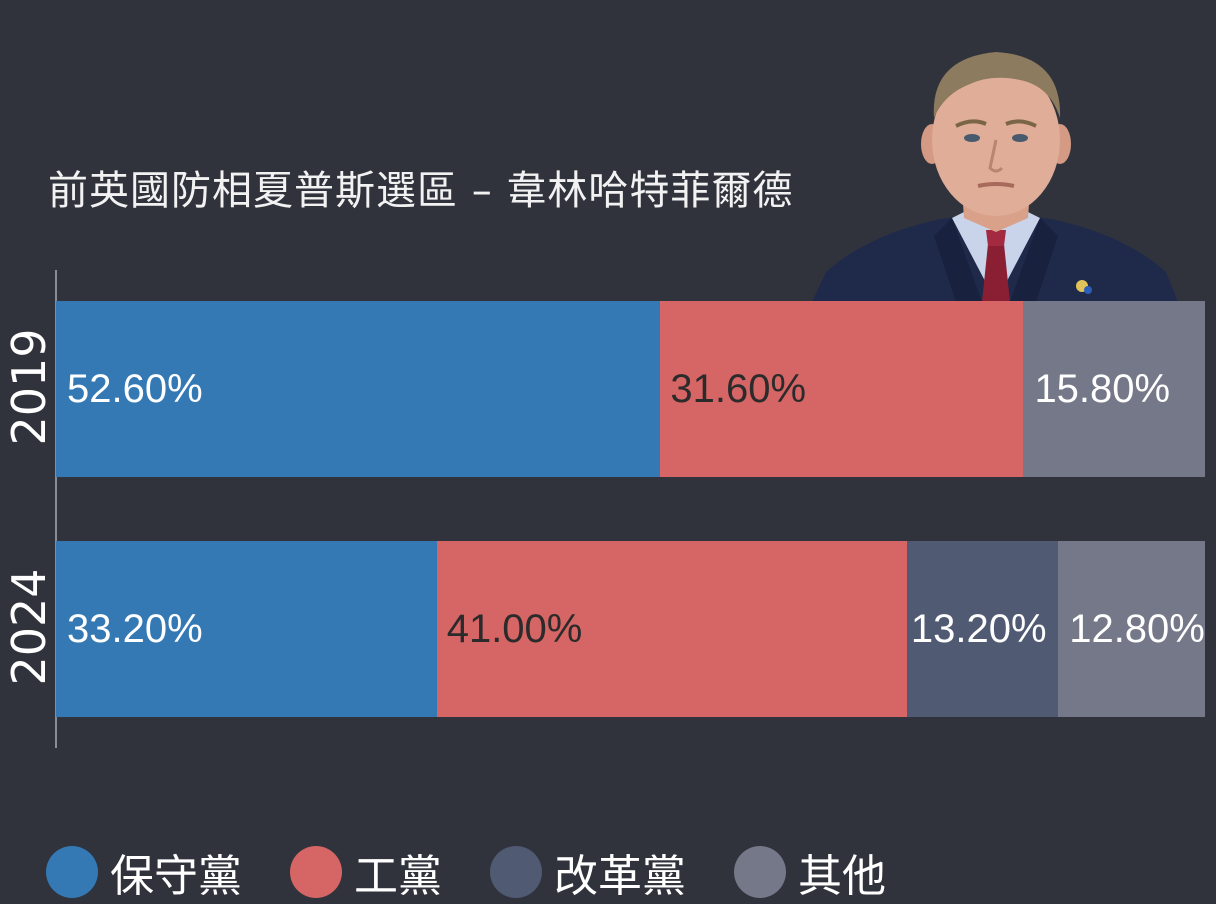  Describe the element at coordinates (56, 509) in the screenshot. I see `y-axis-line` at that location.